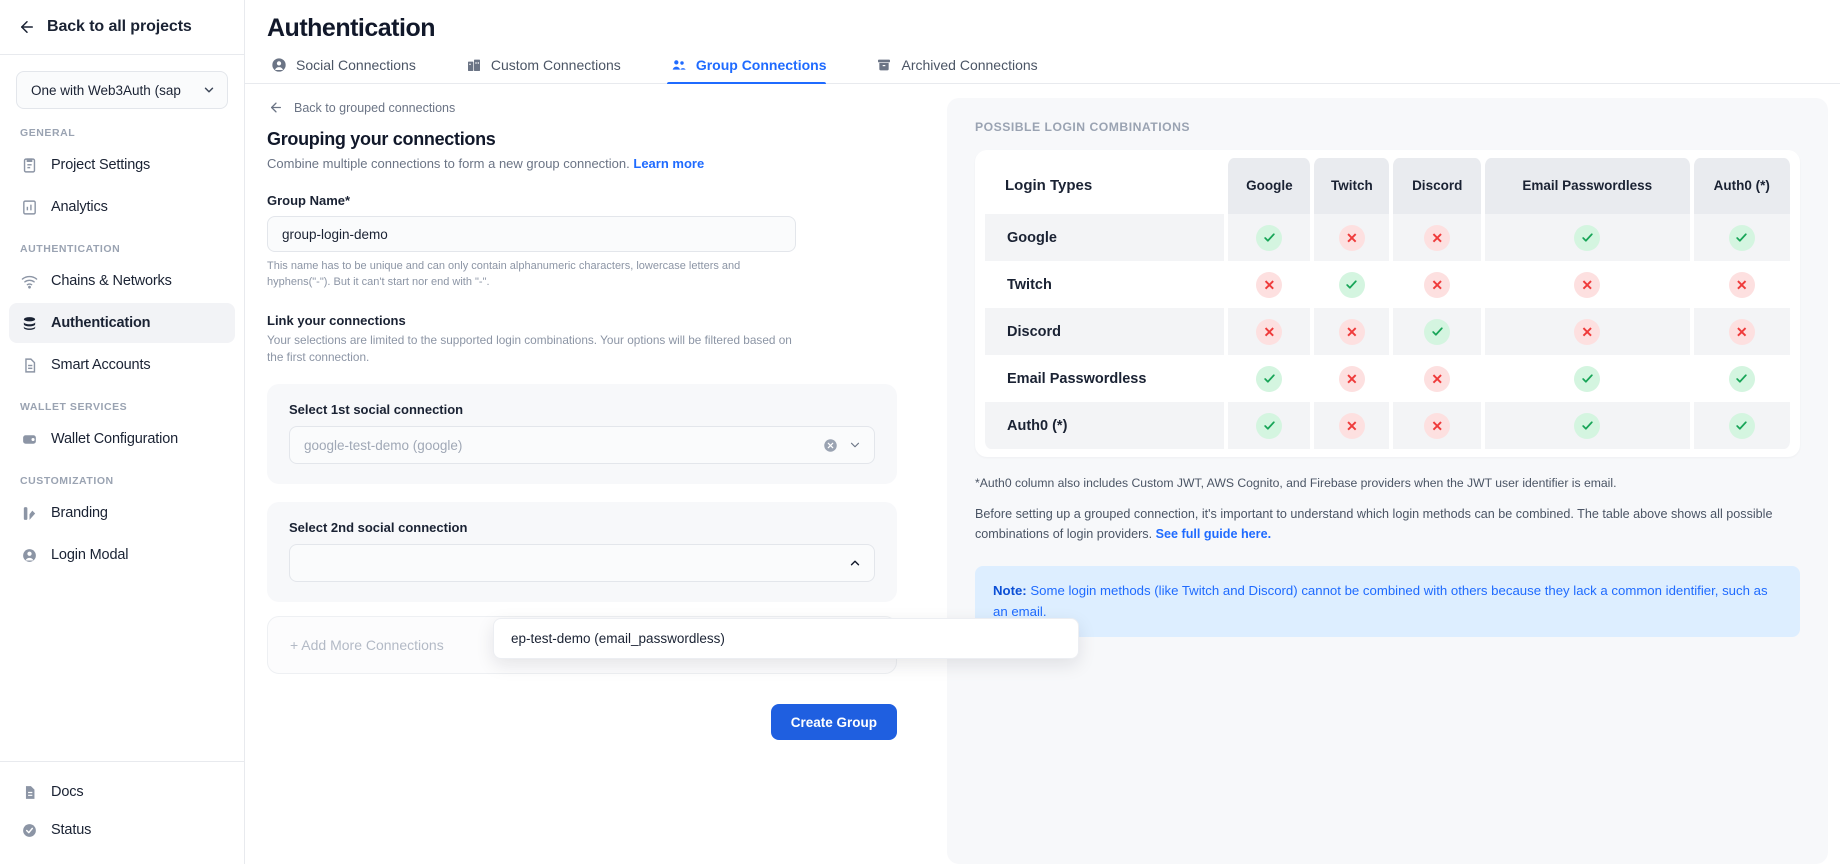 The height and width of the screenshot is (864, 1840). I want to click on project-select: One with Web3Auth (sap, so click(122, 90).